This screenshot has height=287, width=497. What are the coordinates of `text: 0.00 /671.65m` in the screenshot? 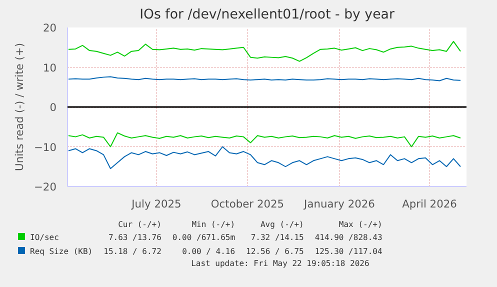 It's located at (203, 238).